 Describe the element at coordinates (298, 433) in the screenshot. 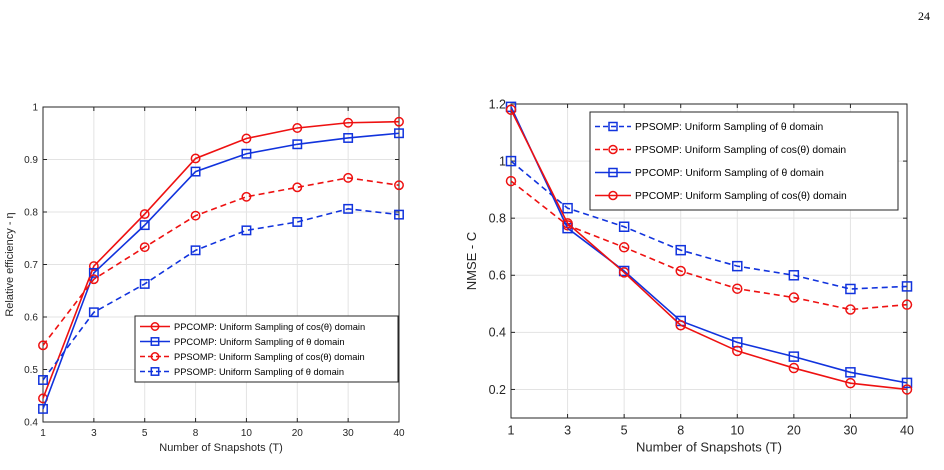

I see `left-chart-x-tick-label: 20` at that location.